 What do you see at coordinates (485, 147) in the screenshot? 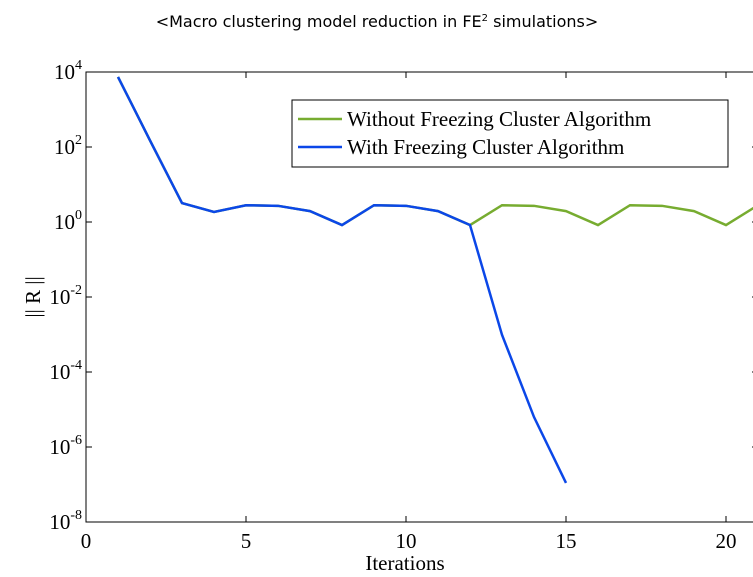
I see `legend-label: With Freezing Cluster Algorithm` at bounding box center [485, 147].